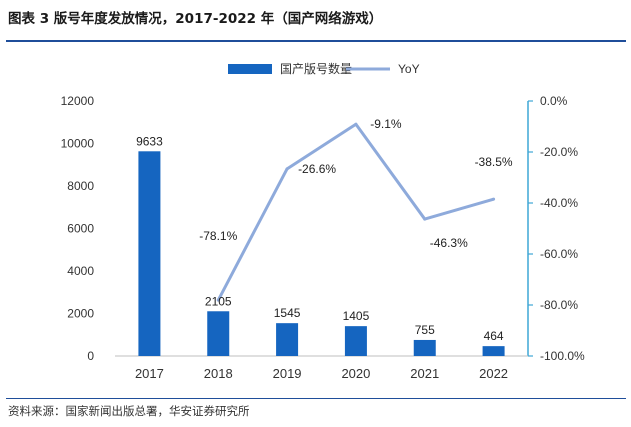 This screenshot has width=631, height=427. I want to click on x-tick-label: 2020, so click(355, 373).